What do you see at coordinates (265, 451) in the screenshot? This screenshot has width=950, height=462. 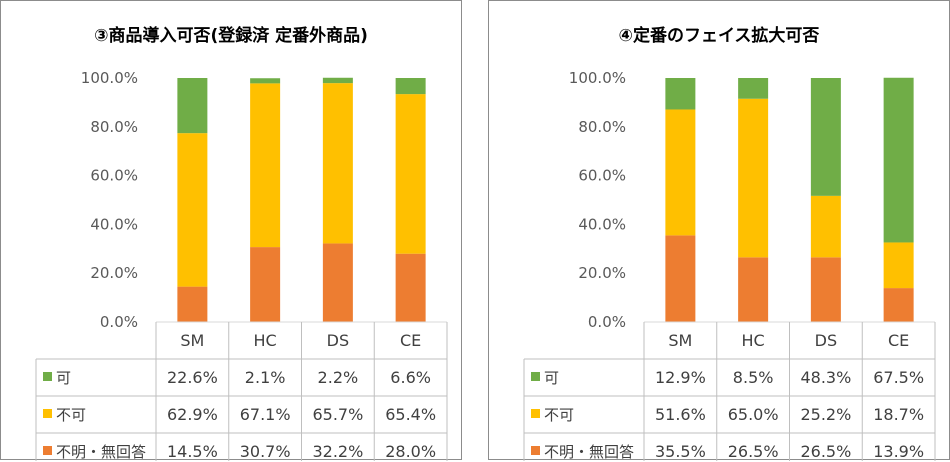 I see `data-value-label: 30.7%` at bounding box center [265, 451].